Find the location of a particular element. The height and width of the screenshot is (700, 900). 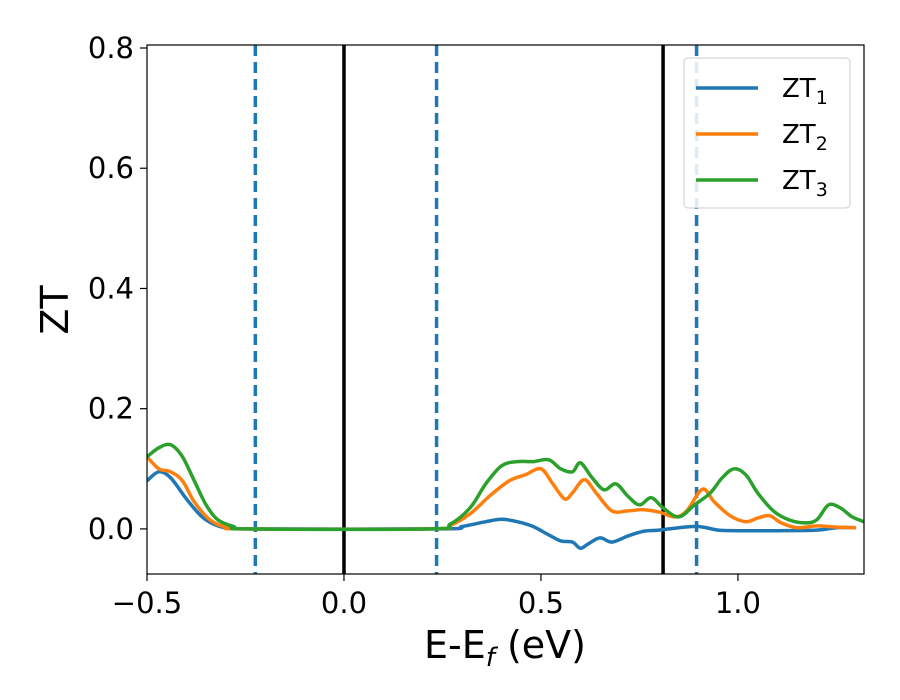

legend-label-zt2: ZT2 is located at coordinates (805, 137).